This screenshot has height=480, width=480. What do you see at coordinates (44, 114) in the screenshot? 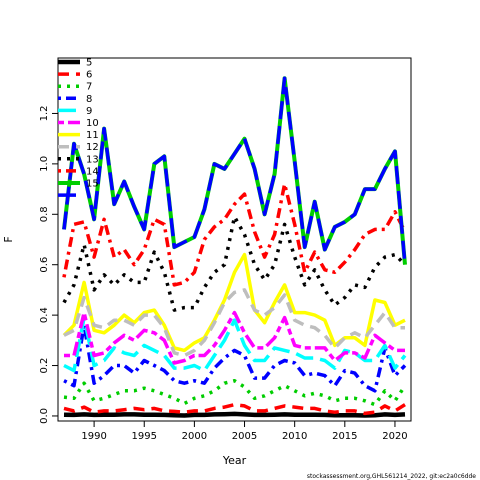
I see `y-tick-label: 1.2` at bounding box center [44, 114].